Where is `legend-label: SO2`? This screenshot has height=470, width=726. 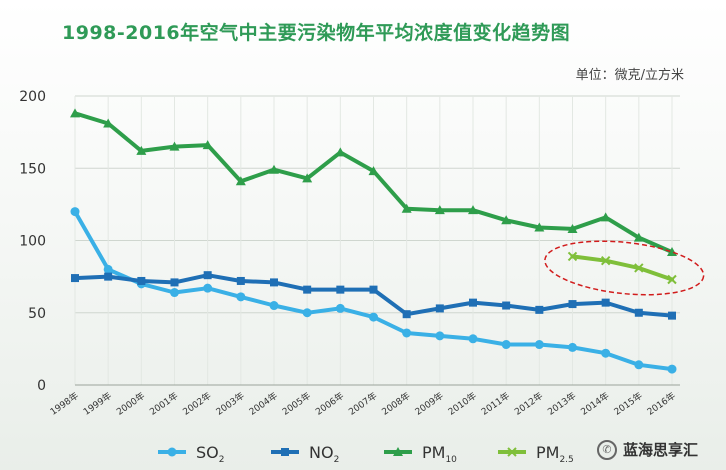 legend-label: SO2 is located at coordinates (210, 454).